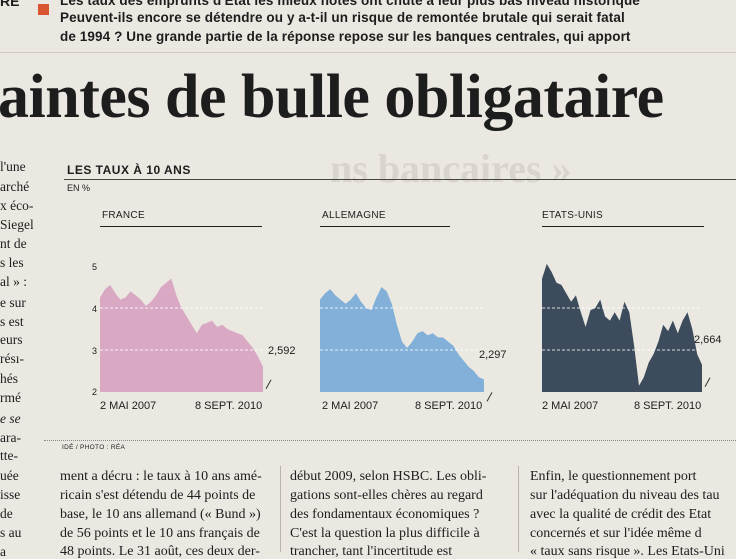 This screenshot has width=736, height=559. I want to click on left-column-line: résı-, so click(12, 358).